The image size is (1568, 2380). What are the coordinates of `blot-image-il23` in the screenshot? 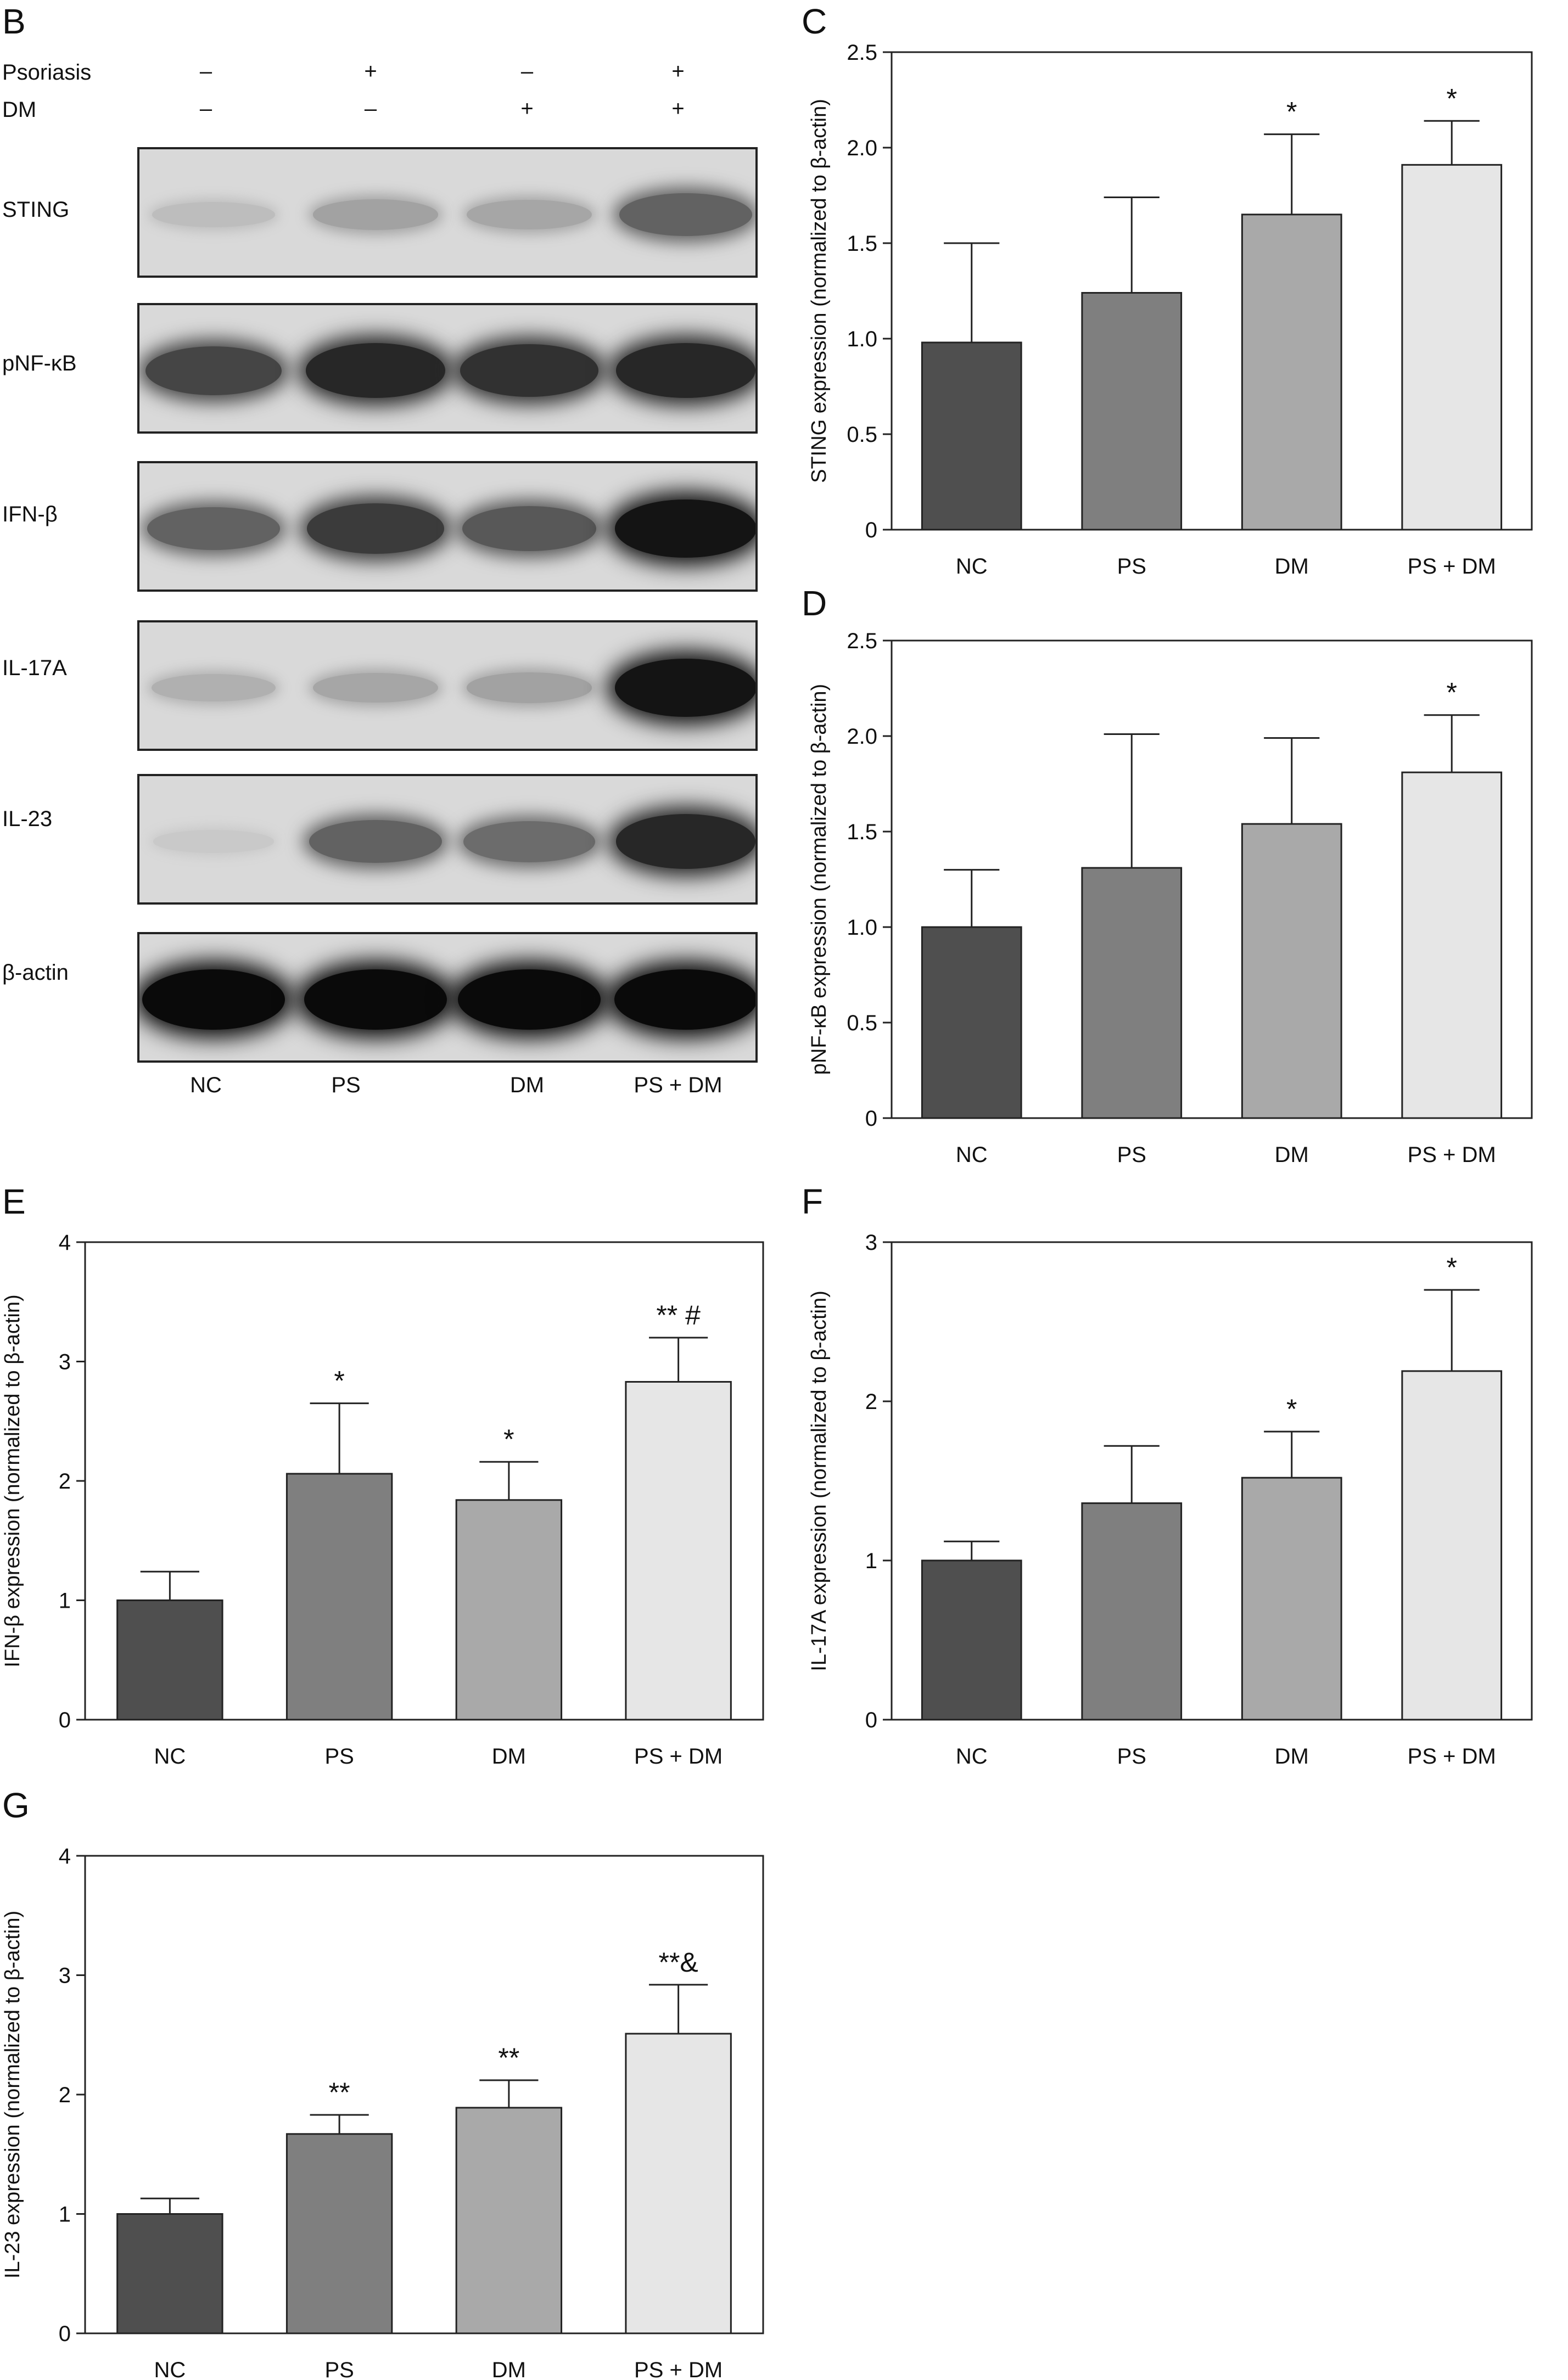 It's located at (447, 839).